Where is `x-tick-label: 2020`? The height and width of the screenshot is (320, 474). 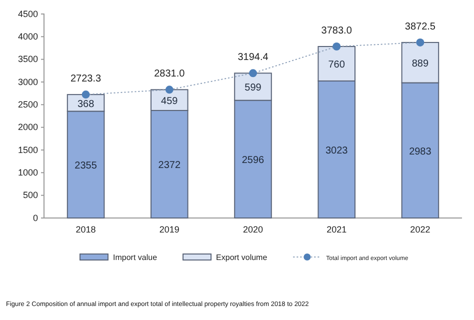
x-tick-label: 2020 is located at coordinates (253, 229).